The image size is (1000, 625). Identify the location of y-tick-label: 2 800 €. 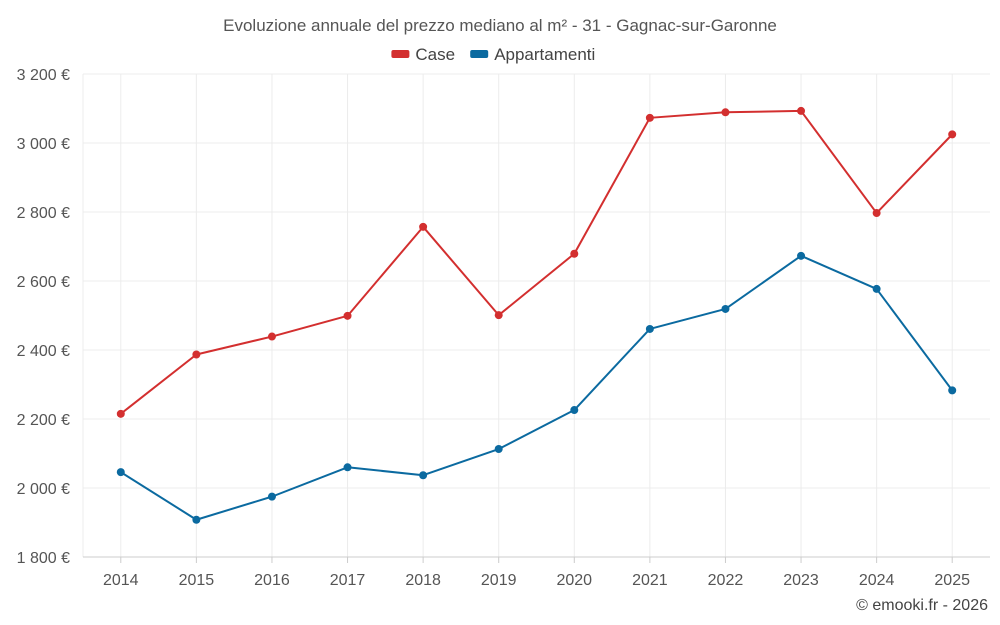
(43, 213).